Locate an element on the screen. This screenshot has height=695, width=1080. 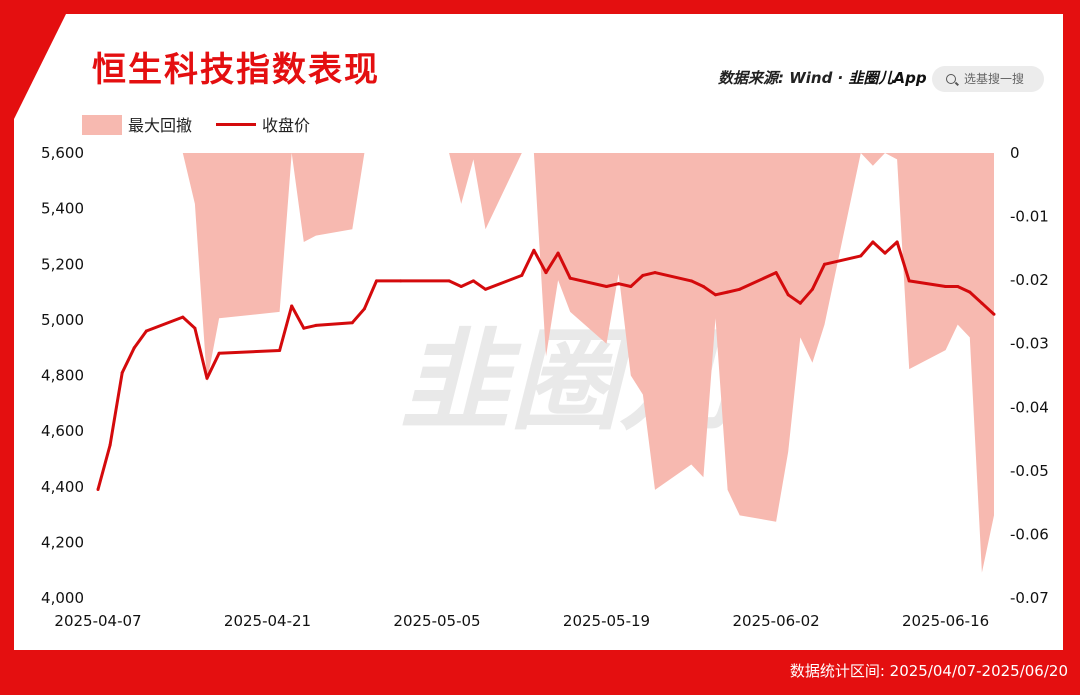
source-brand: 韭圈儿App is located at coordinates (887, 78).